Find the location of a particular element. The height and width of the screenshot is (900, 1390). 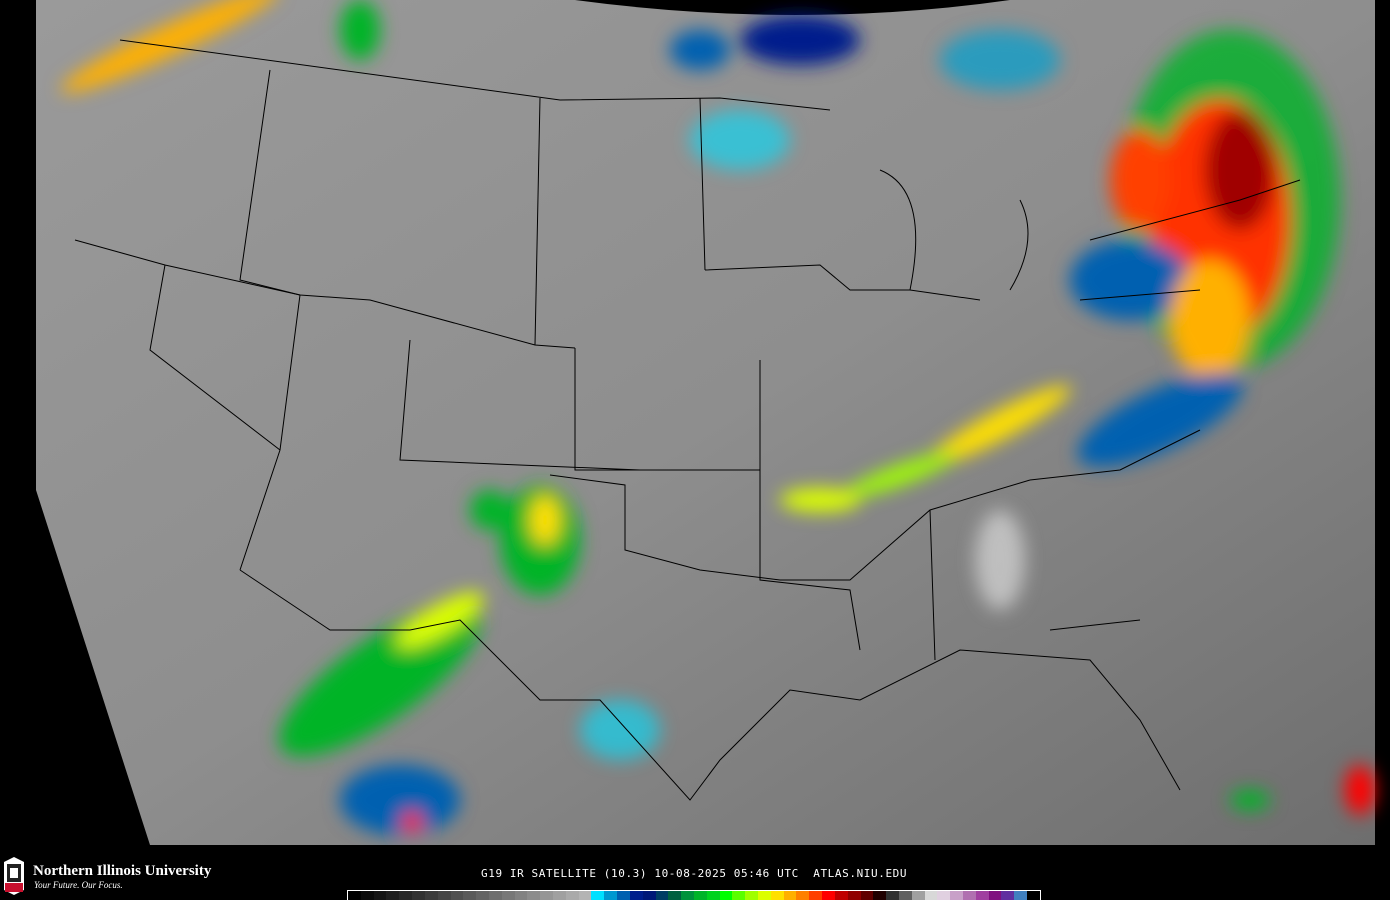

university-name: Northern Illinois University is located at coordinates (122, 871).